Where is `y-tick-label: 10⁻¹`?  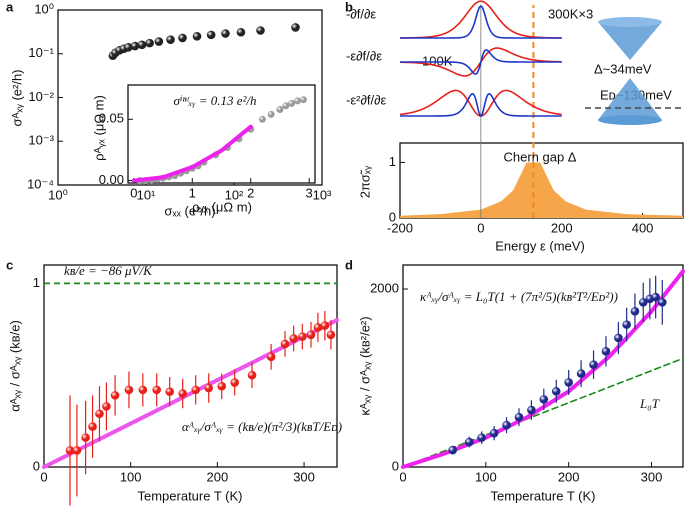 y-tick-label: 10⁻¹ is located at coordinates (41, 52).